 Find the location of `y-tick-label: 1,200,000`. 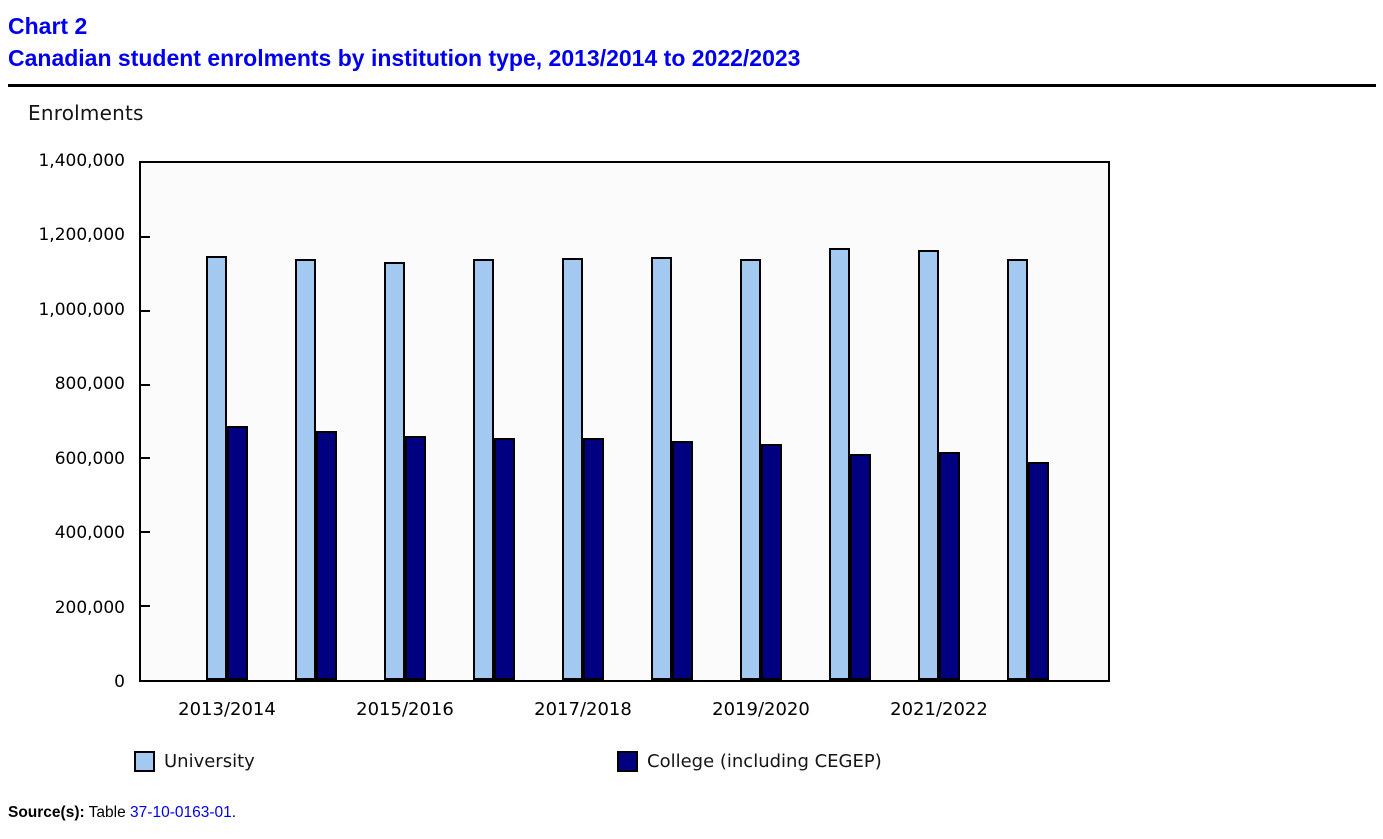

y-tick-label: 1,200,000 is located at coordinates (81, 235).